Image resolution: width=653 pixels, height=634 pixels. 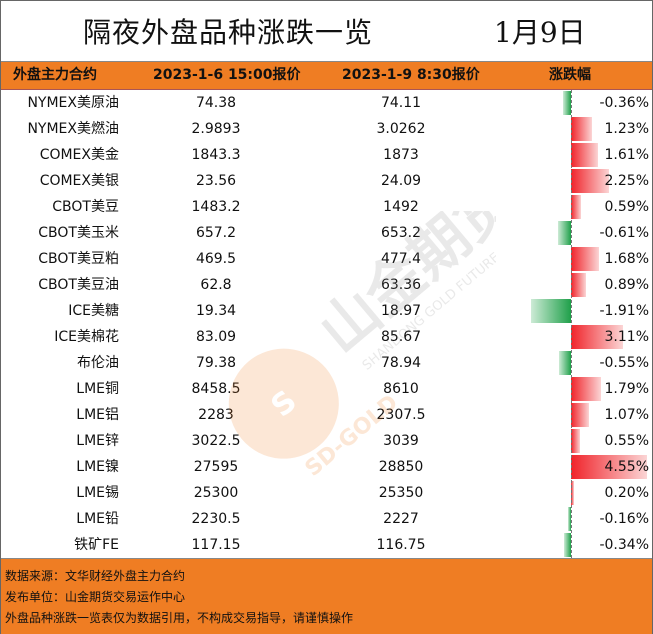 What do you see at coordinates (326, 415) in the screenshot?
I see `table-row: LME铝 2283 2307.5 1.07%` at bounding box center [326, 415].